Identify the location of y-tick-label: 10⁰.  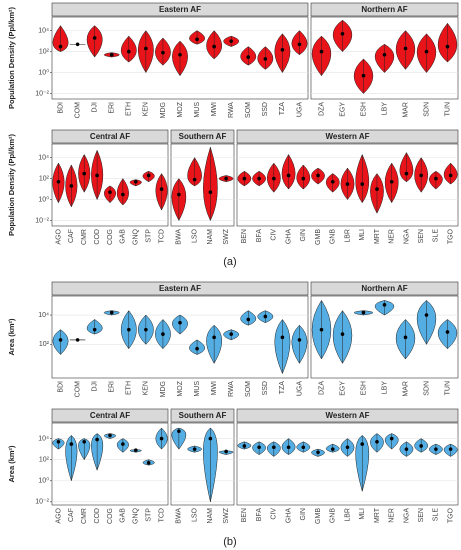
(43, 72).